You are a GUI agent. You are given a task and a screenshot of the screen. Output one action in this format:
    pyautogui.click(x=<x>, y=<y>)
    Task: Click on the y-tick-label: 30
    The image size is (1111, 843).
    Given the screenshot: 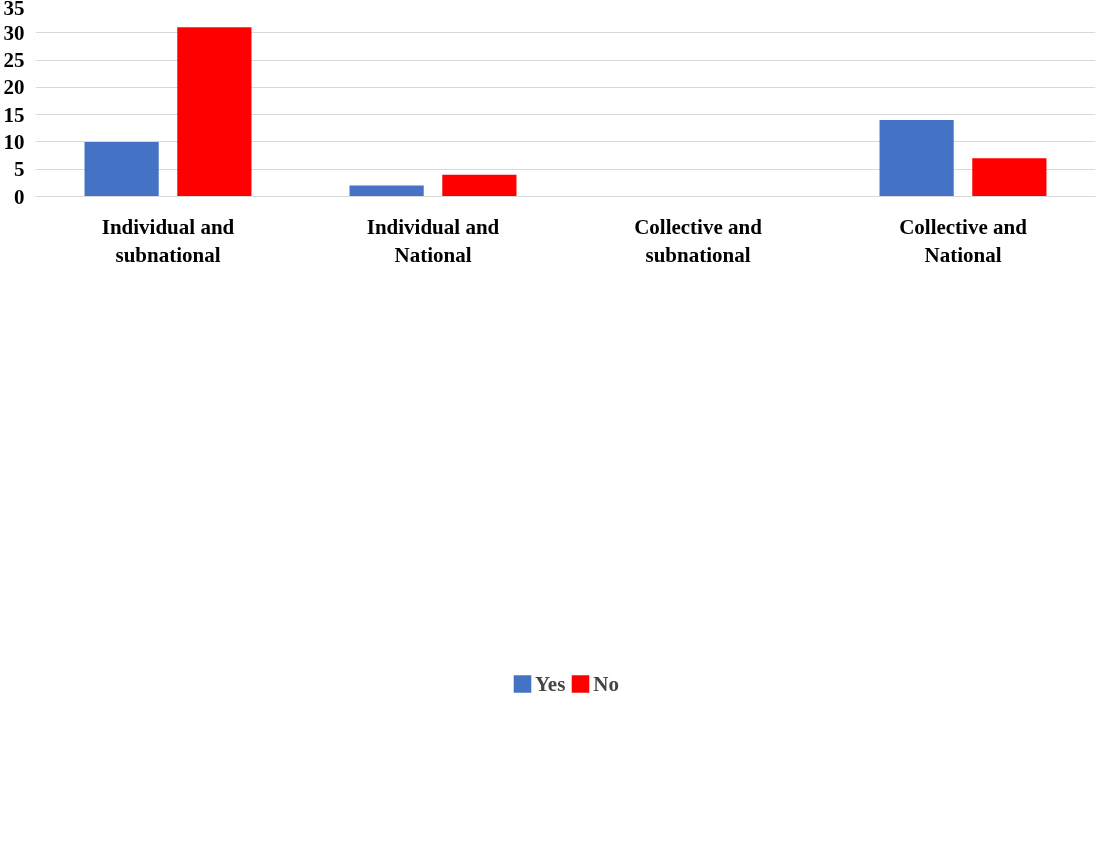 What is the action you would take?
    pyautogui.click(x=14, y=32)
    